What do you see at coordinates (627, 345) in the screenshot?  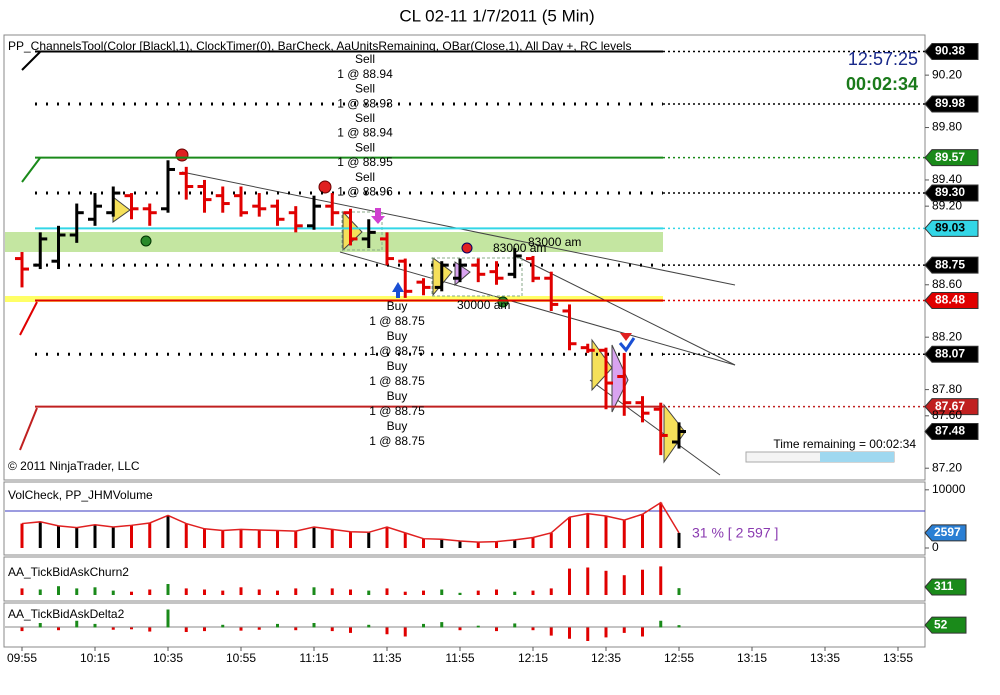 I see `check-marker` at bounding box center [627, 345].